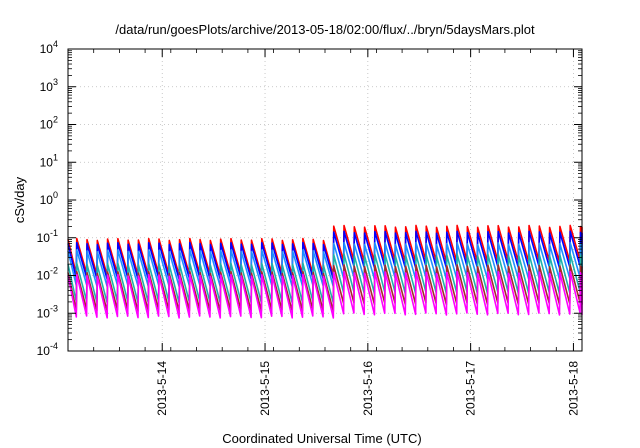  I want to click on x-tick-label: 2013-5-16, so click(368, 388).